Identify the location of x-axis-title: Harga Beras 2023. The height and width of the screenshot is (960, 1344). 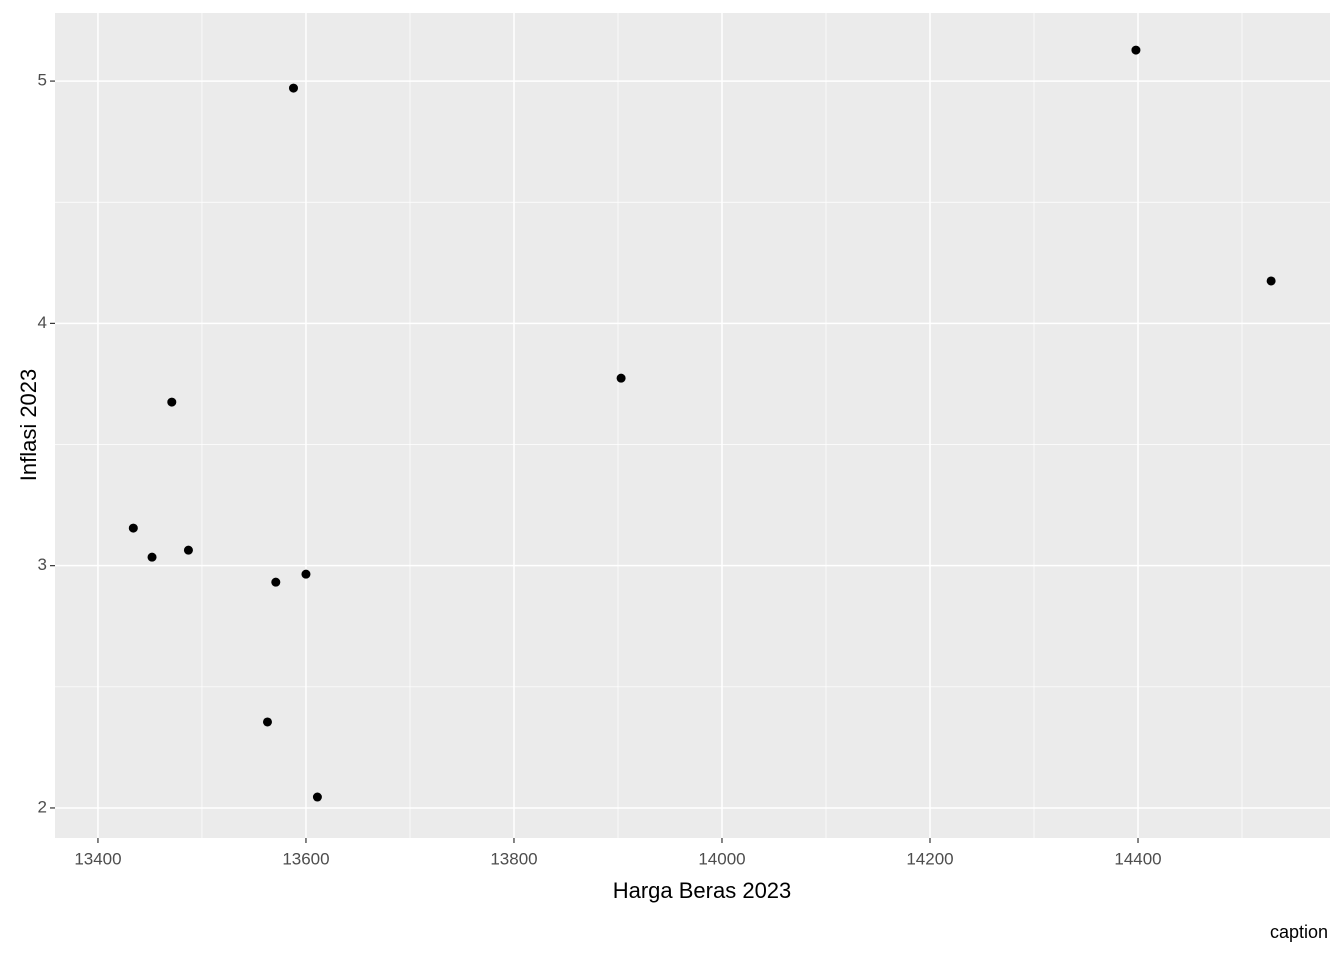
(702, 890).